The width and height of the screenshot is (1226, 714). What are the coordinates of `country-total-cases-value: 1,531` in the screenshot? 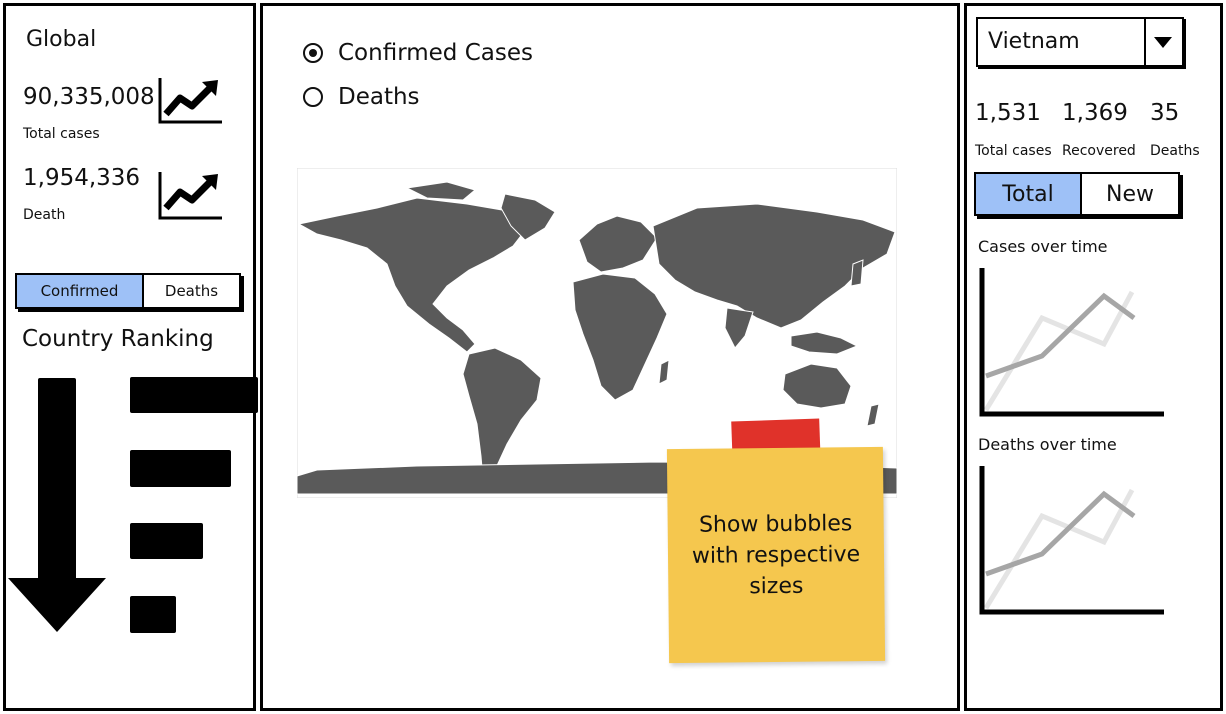 It's located at (1008, 113).